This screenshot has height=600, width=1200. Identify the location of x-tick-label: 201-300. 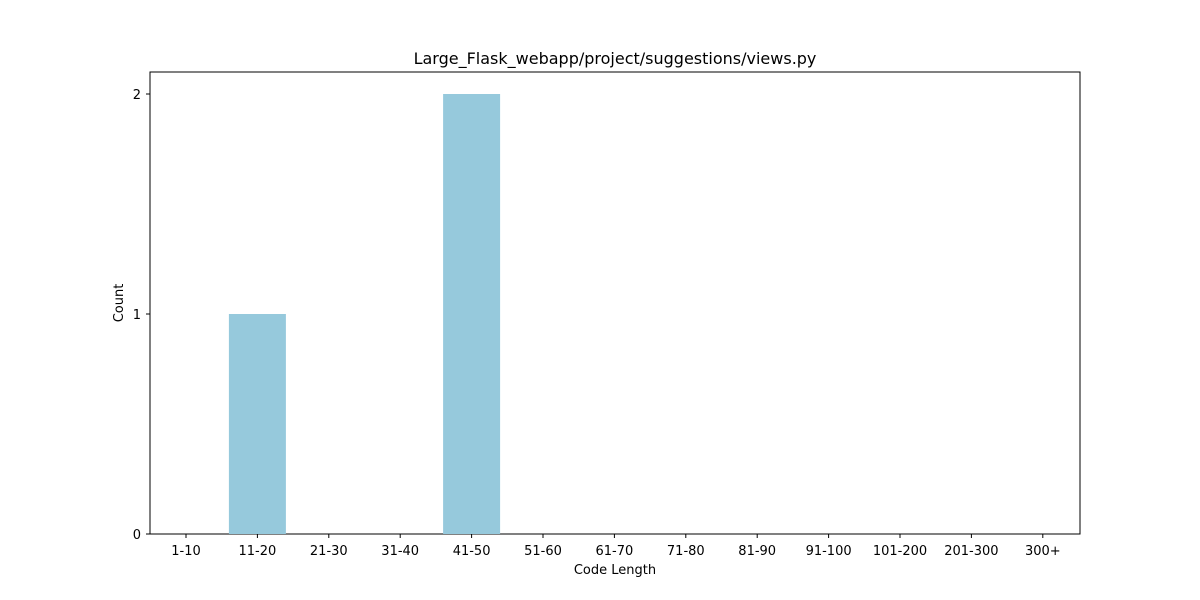
(971, 551).